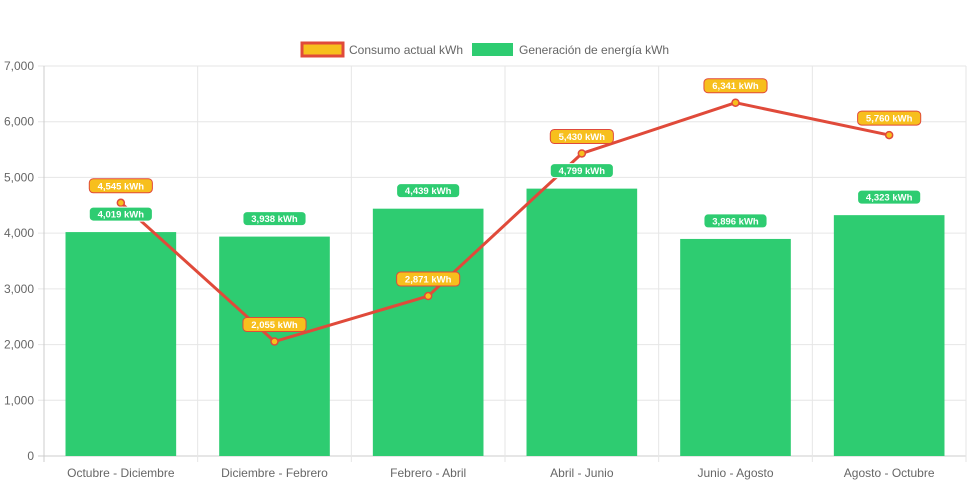 This screenshot has width=971, height=485. What do you see at coordinates (19, 400) in the screenshot?
I see `y-tick-label: 1,000` at bounding box center [19, 400].